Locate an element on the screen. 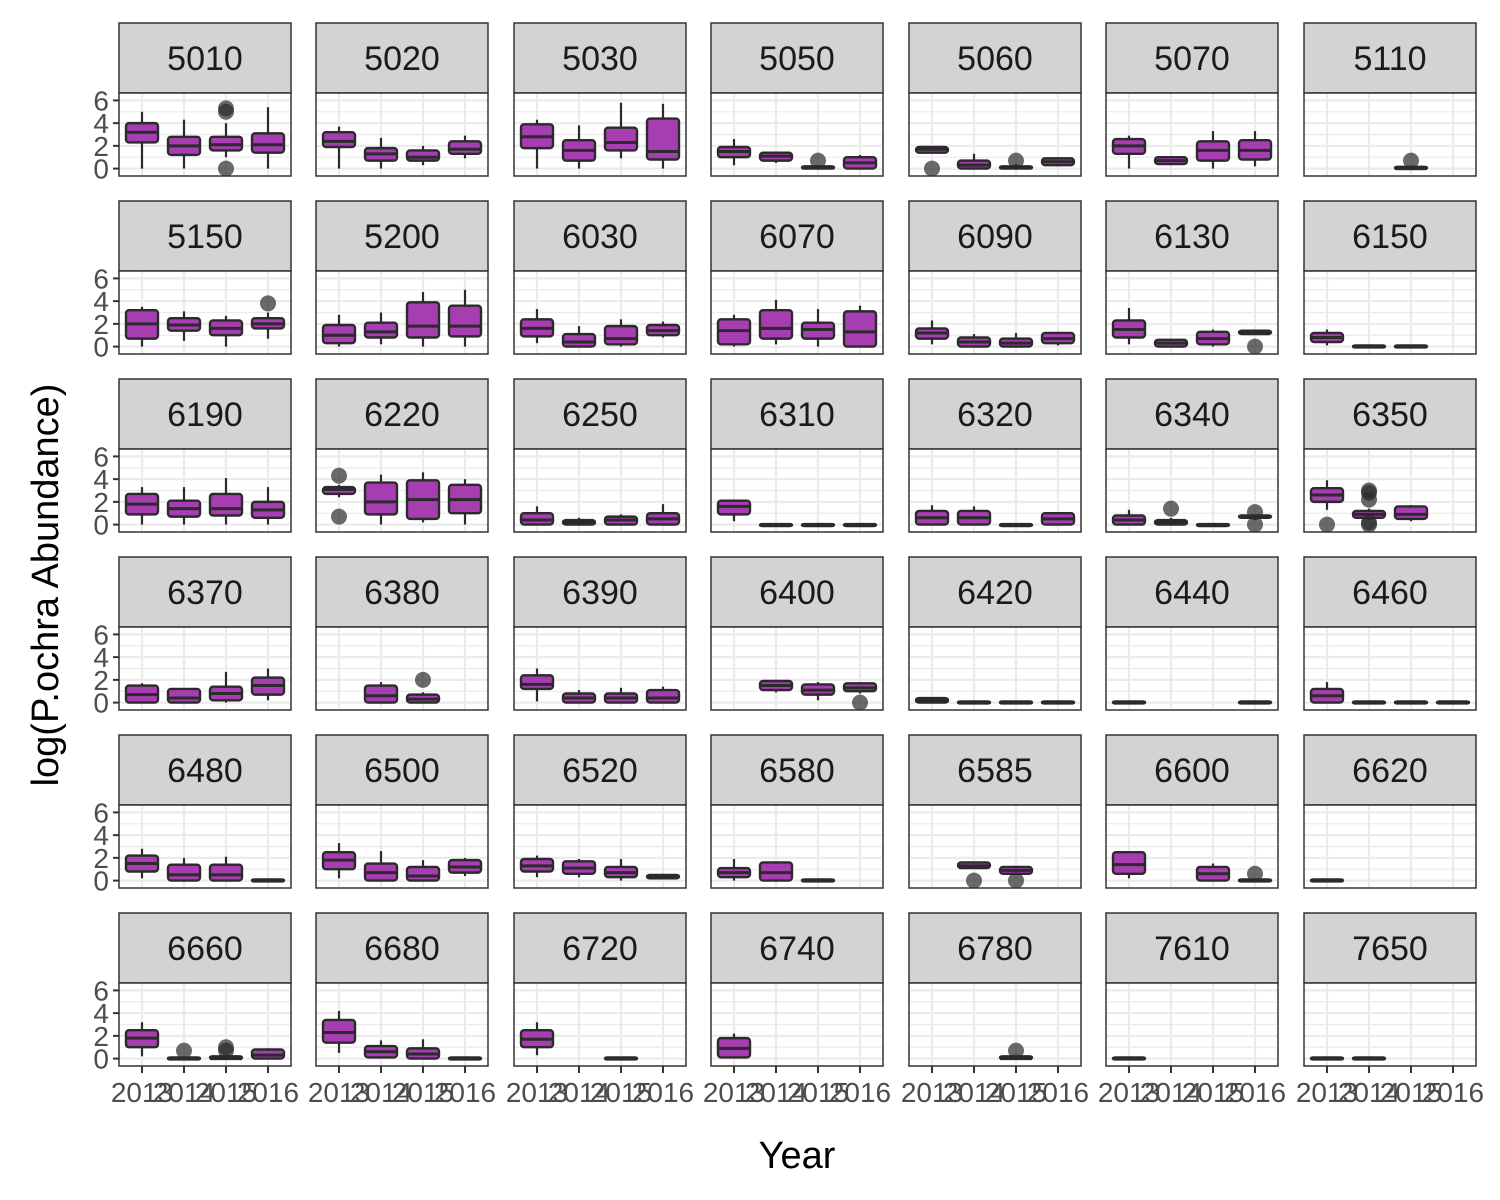 This screenshot has width=1500, height=1200. boxplot-6680-2016 is located at coordinates (465, 1058).